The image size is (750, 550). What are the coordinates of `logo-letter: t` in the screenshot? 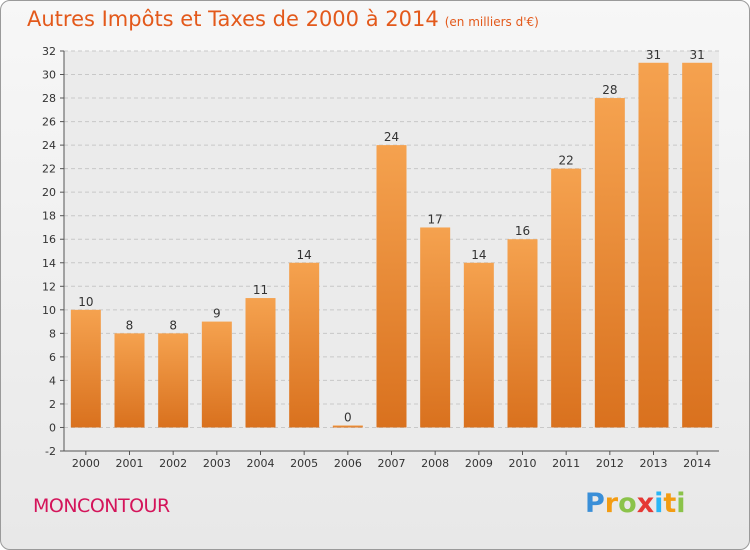 It's located at (670, 503).